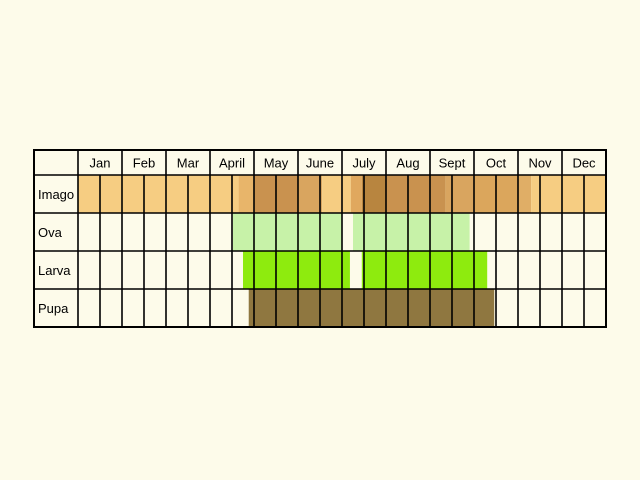  I want to click on stage-label-imago: Imago, so click(56, 194).